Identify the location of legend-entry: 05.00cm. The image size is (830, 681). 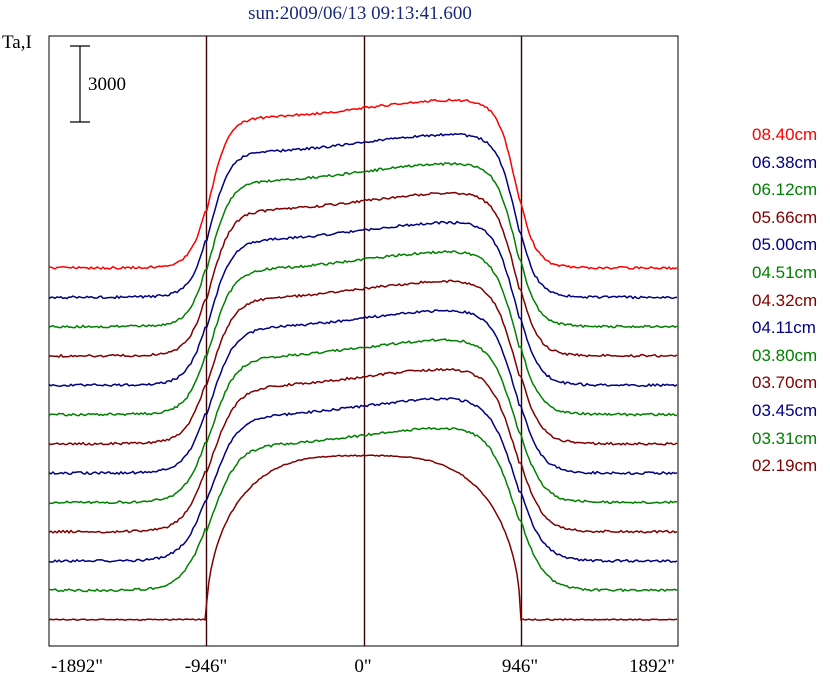
(785, 245).